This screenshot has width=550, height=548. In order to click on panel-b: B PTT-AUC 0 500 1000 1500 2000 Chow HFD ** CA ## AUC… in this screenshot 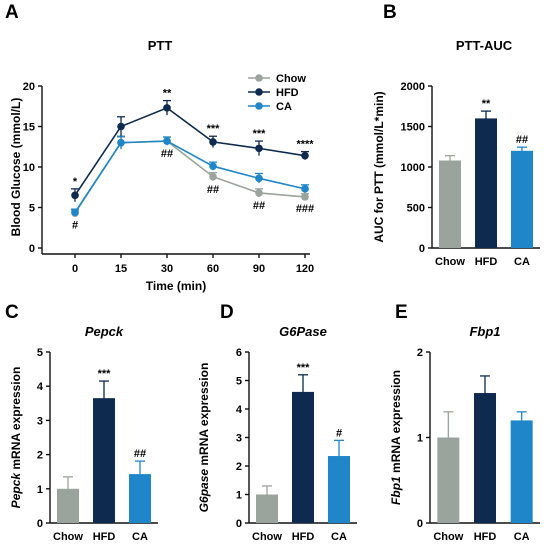, I will do `click(456, 135)`.